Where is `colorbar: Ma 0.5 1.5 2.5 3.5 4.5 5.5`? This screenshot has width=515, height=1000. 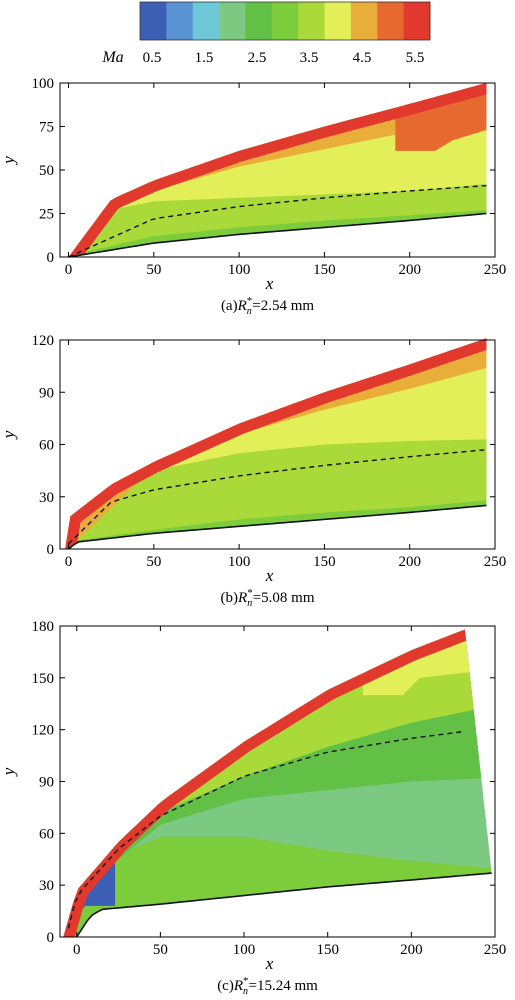 colorbar: Ma 0.5 1.5 2.5 3.5 4.5 5.5 is located at coordinates (266, 33).